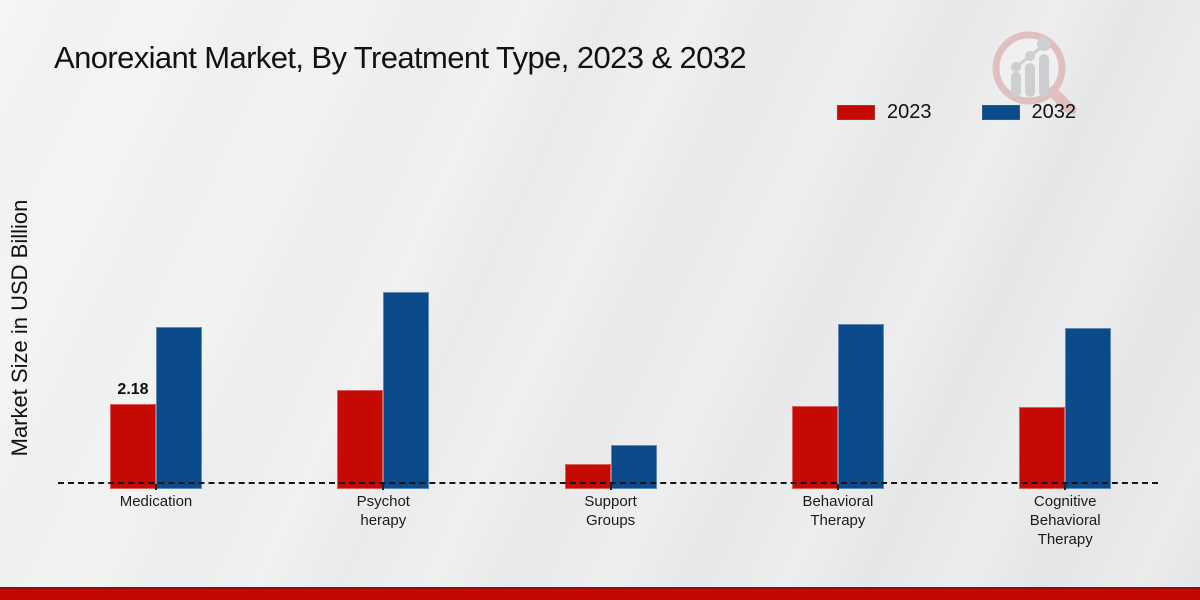 The width and height of the screenshot is (1200, 600). What do you see at coordinates (383, 511) in the screenshot?
I see `x-axis-label-psychotherapy: Psychot herapy` at bounding box center [383, 511].